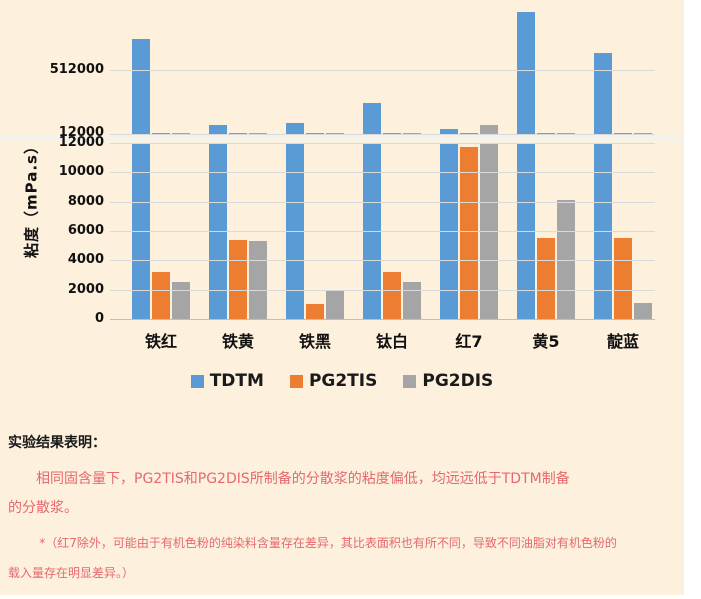 The image size is (701, 599). I want to click on bar-group-lower, so click(392, 231).